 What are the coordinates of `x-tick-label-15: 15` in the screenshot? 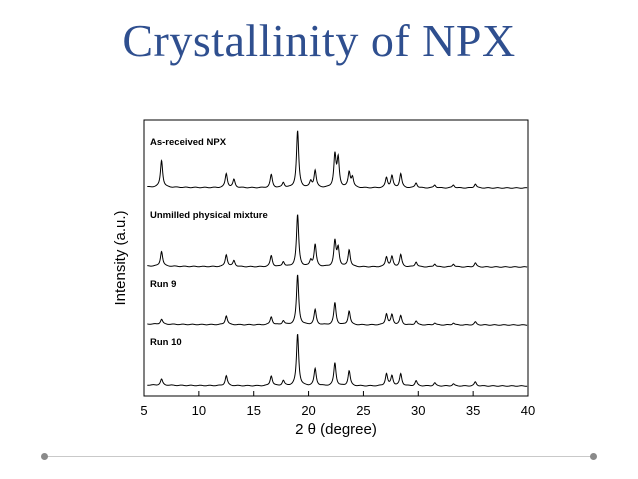 It's located at (253, 410).